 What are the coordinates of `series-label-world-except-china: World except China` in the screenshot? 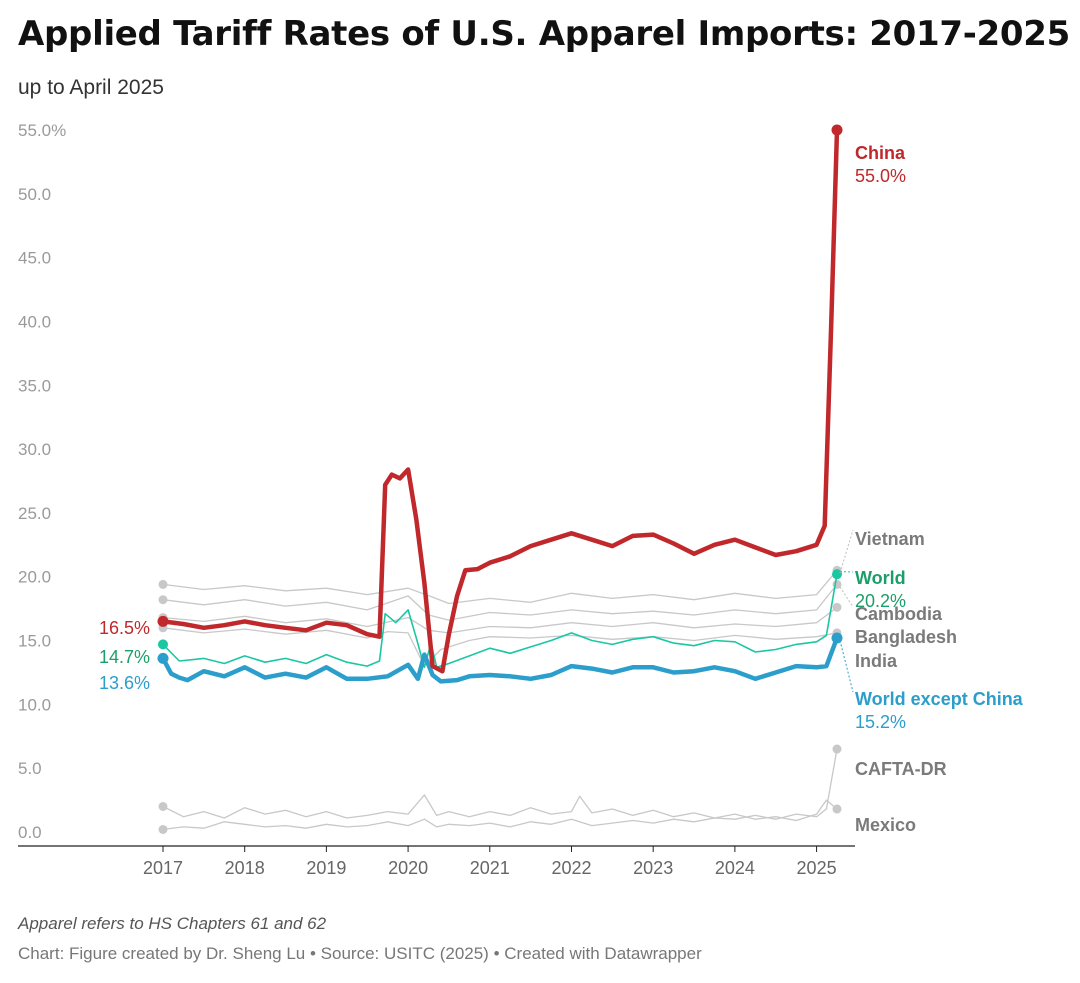 It's located at (939, 699).